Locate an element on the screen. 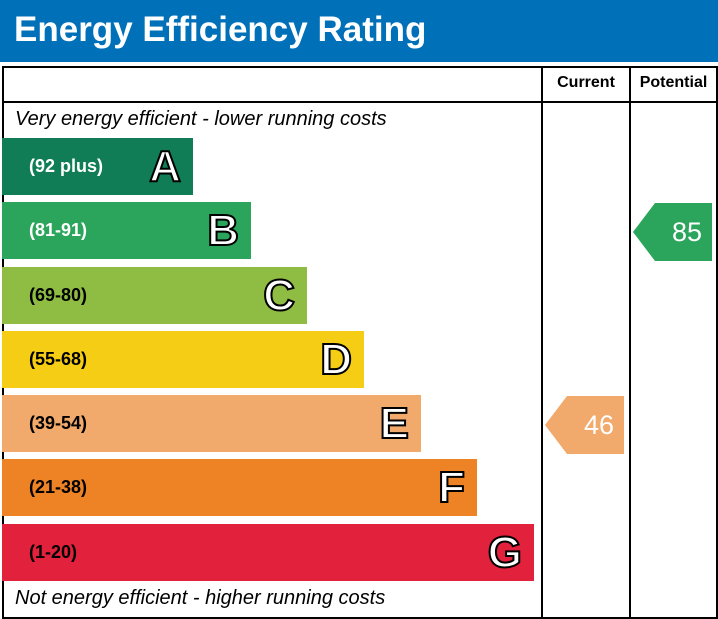  column-potential: Potential is located at coordinates (673, 82).